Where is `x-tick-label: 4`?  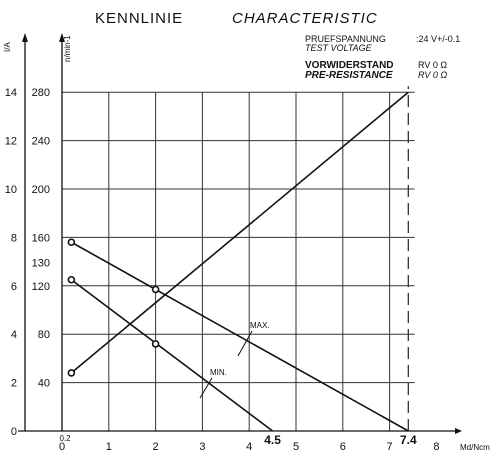
x-tick-label: 4 is located at coordinates (249, 447).